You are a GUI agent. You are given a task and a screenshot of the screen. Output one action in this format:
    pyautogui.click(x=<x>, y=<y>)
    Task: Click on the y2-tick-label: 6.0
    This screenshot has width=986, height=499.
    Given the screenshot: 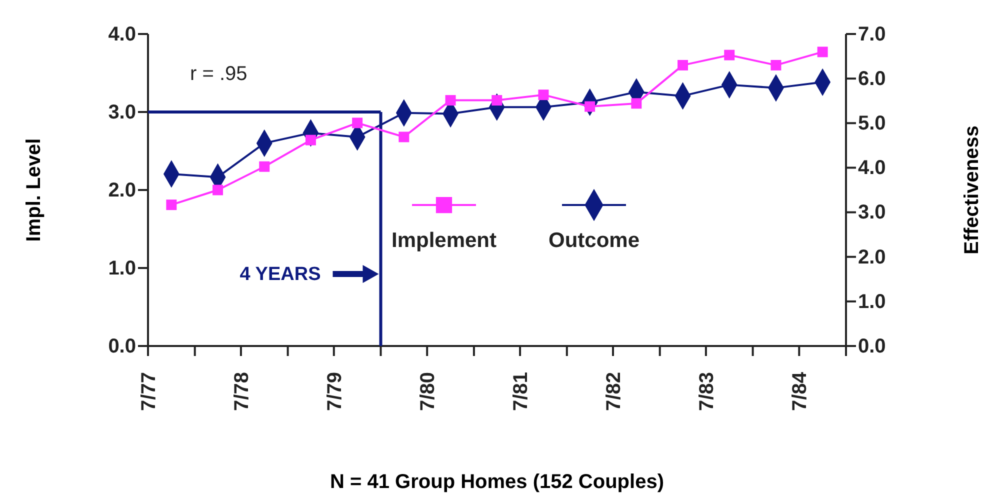 What is the action you would take?
    pyautogui.click(x=872, y=79)
    